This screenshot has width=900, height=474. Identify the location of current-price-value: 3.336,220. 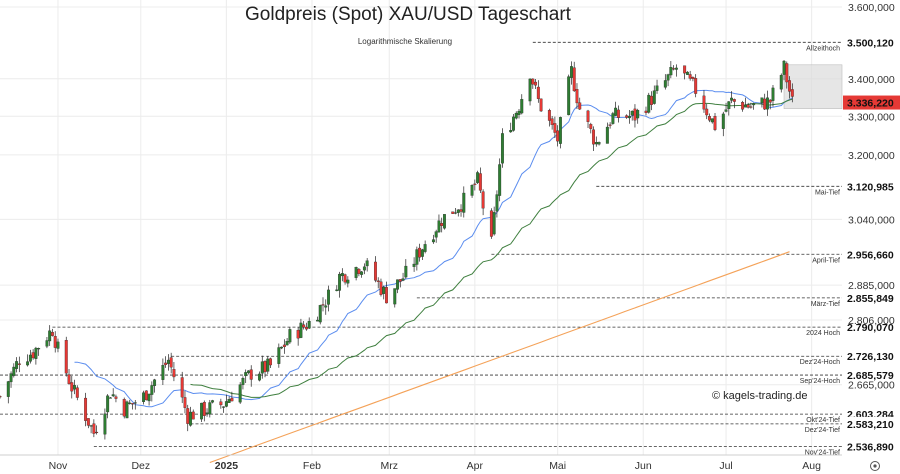
(870, 104).